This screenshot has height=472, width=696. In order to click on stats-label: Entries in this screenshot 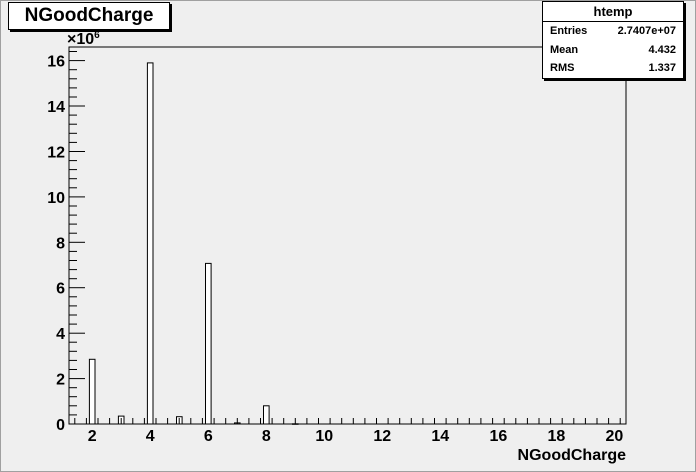, I will do `click(569, 31)`.